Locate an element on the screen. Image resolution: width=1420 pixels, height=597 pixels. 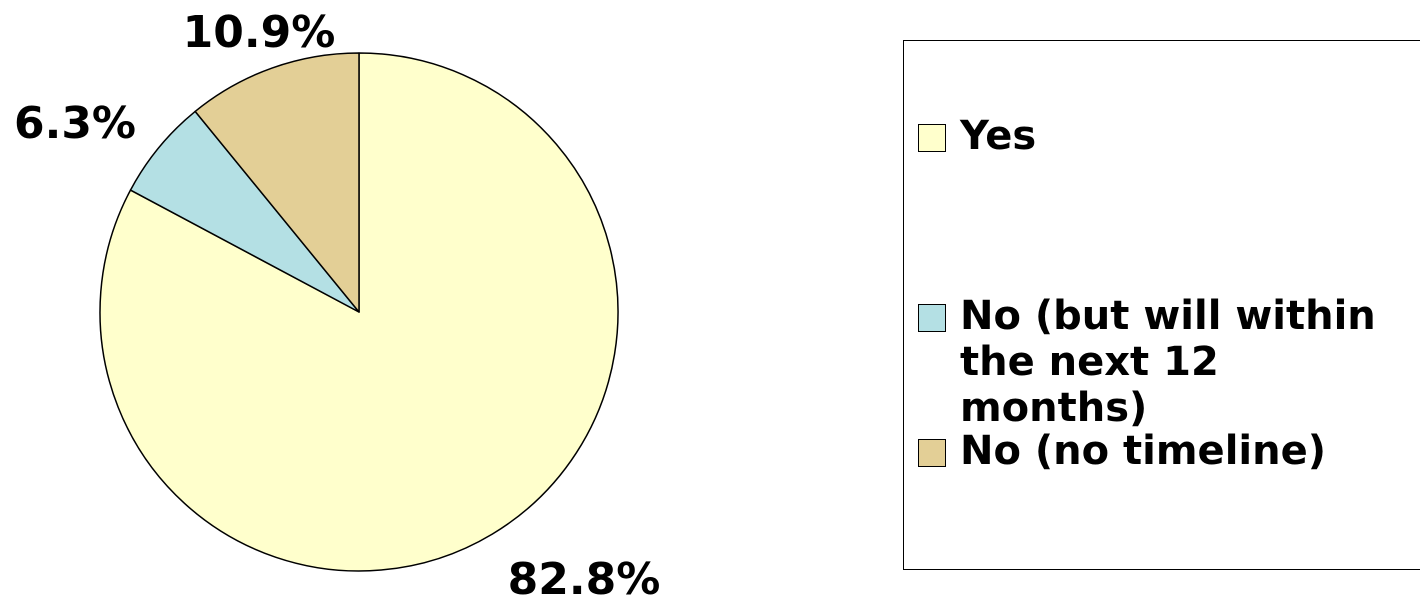
legend-swatch-yes is located at coordinates (932, 138).